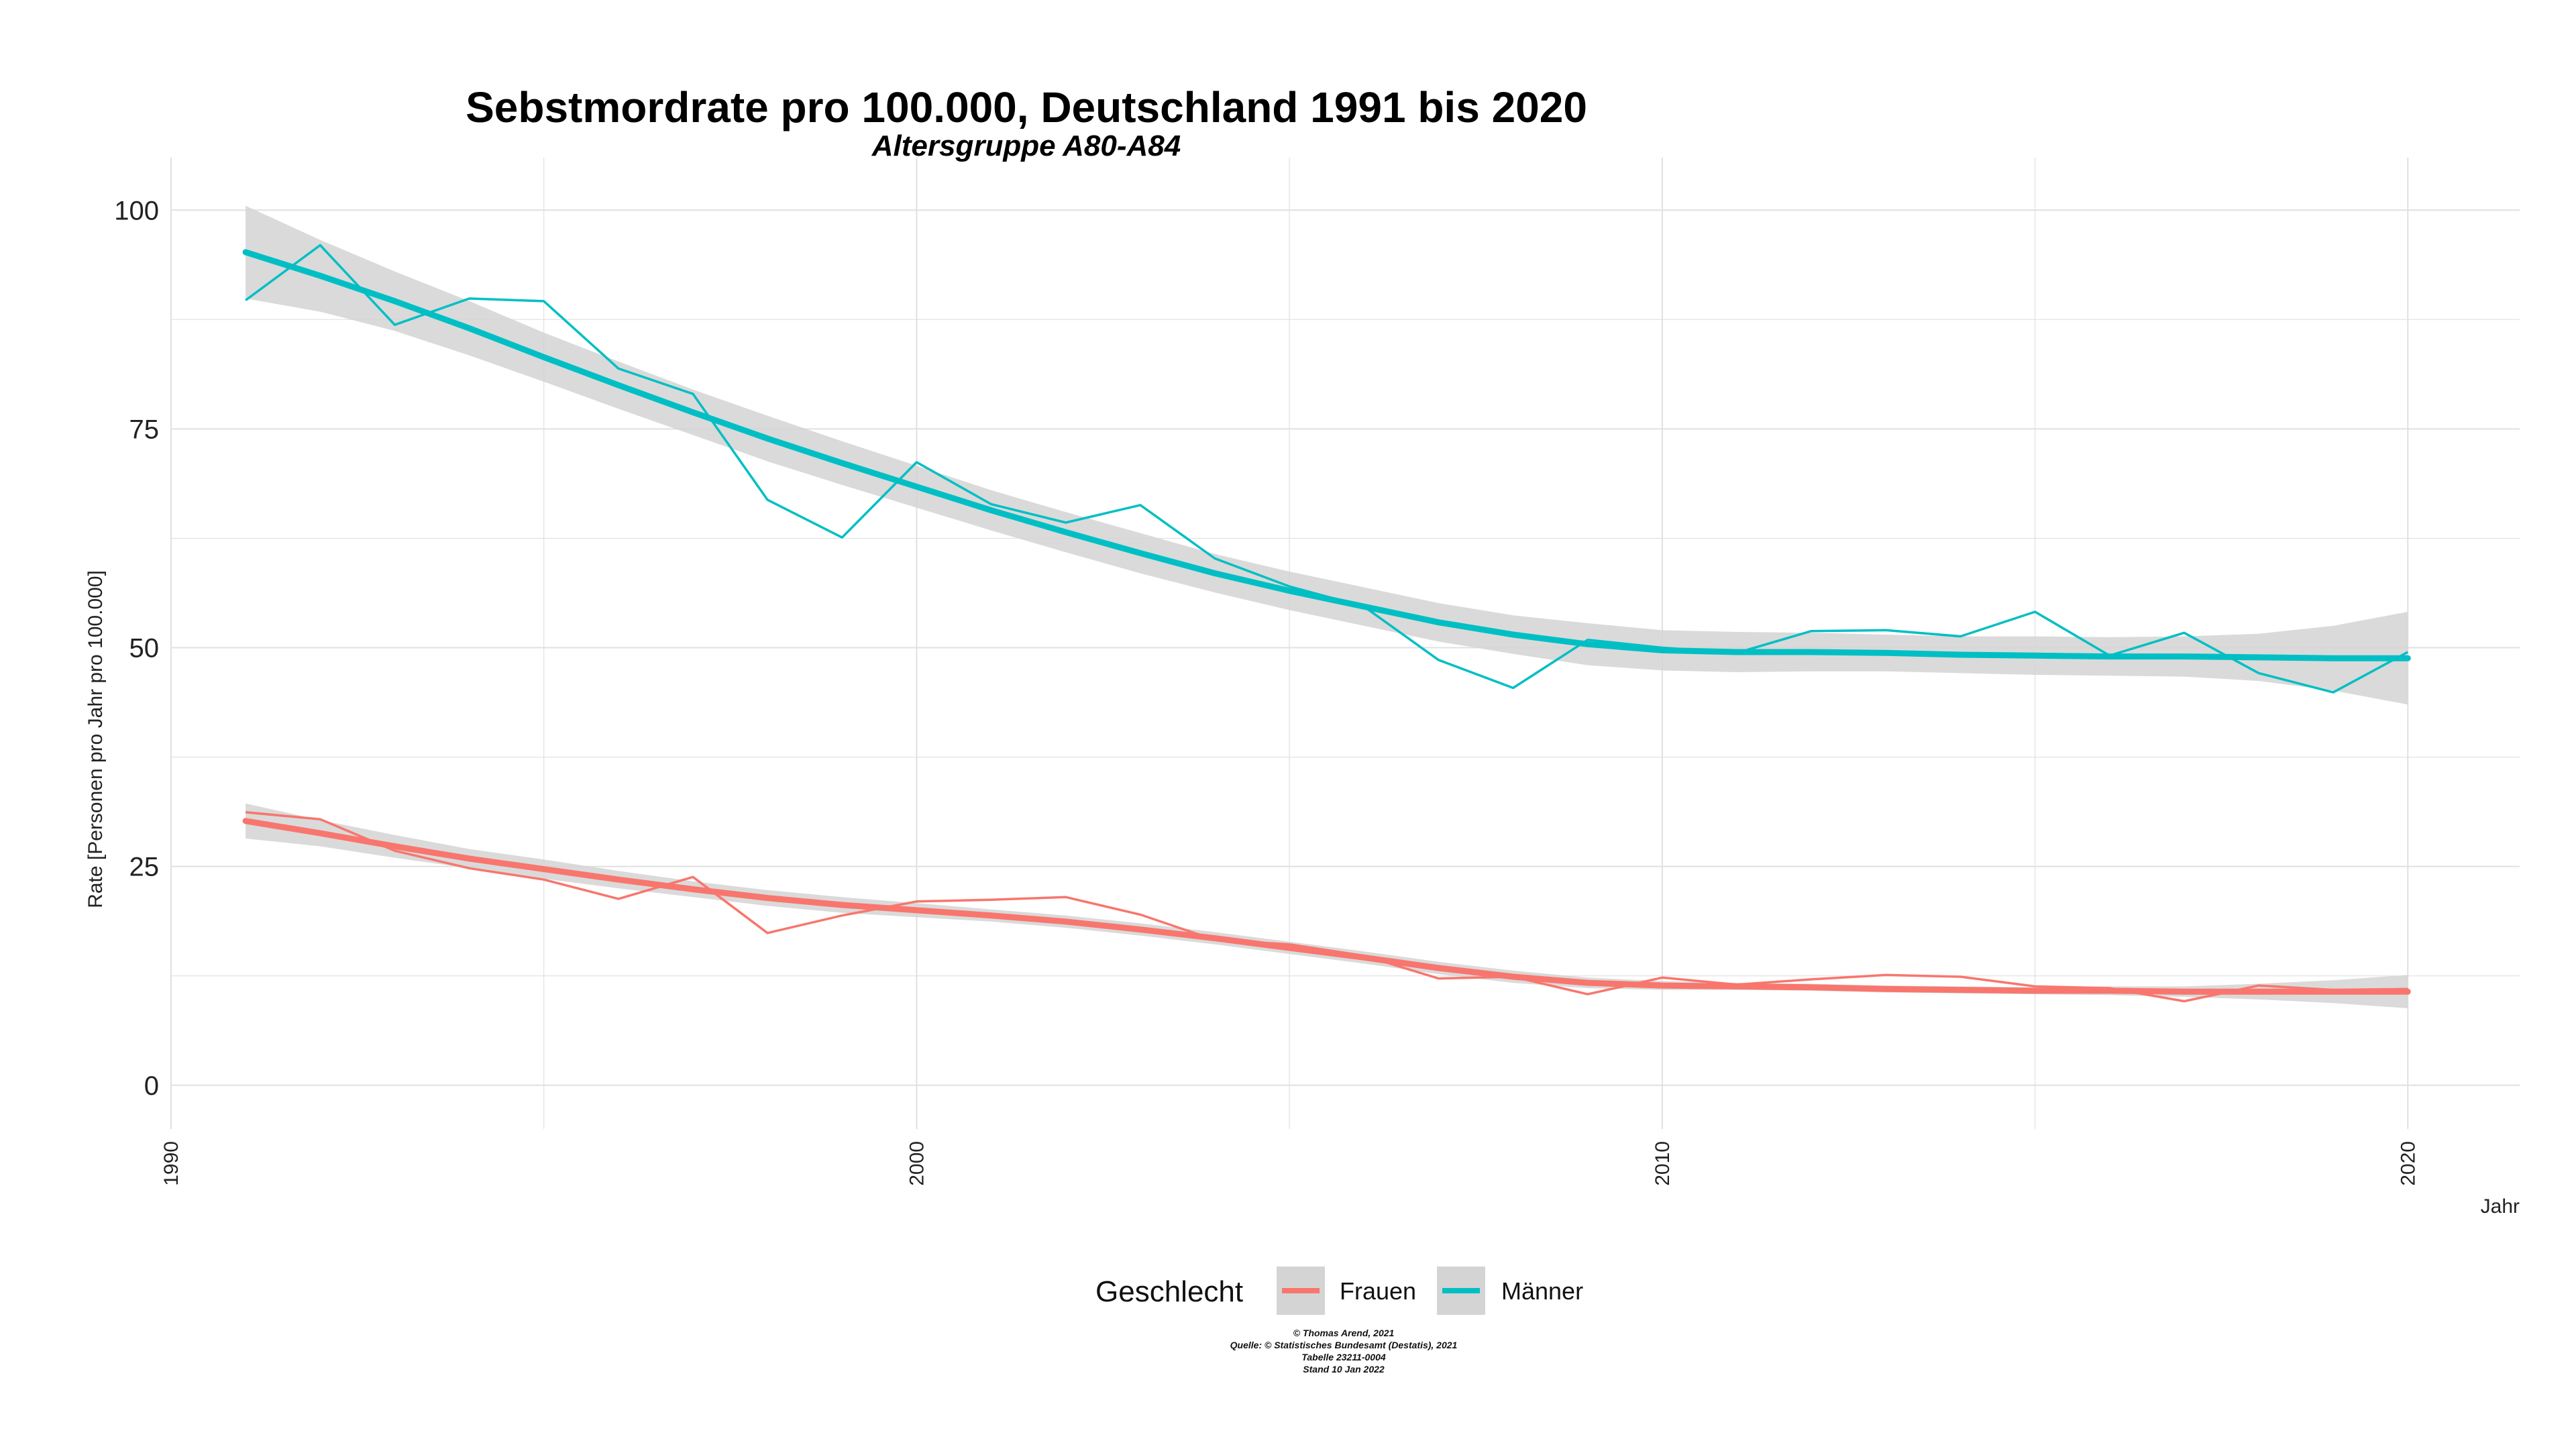 This screenshot has height=1449, width=2576. Describe the element at coordinates (144, 648) in the screenshot. I see `y-tick-label: 50` at that location.